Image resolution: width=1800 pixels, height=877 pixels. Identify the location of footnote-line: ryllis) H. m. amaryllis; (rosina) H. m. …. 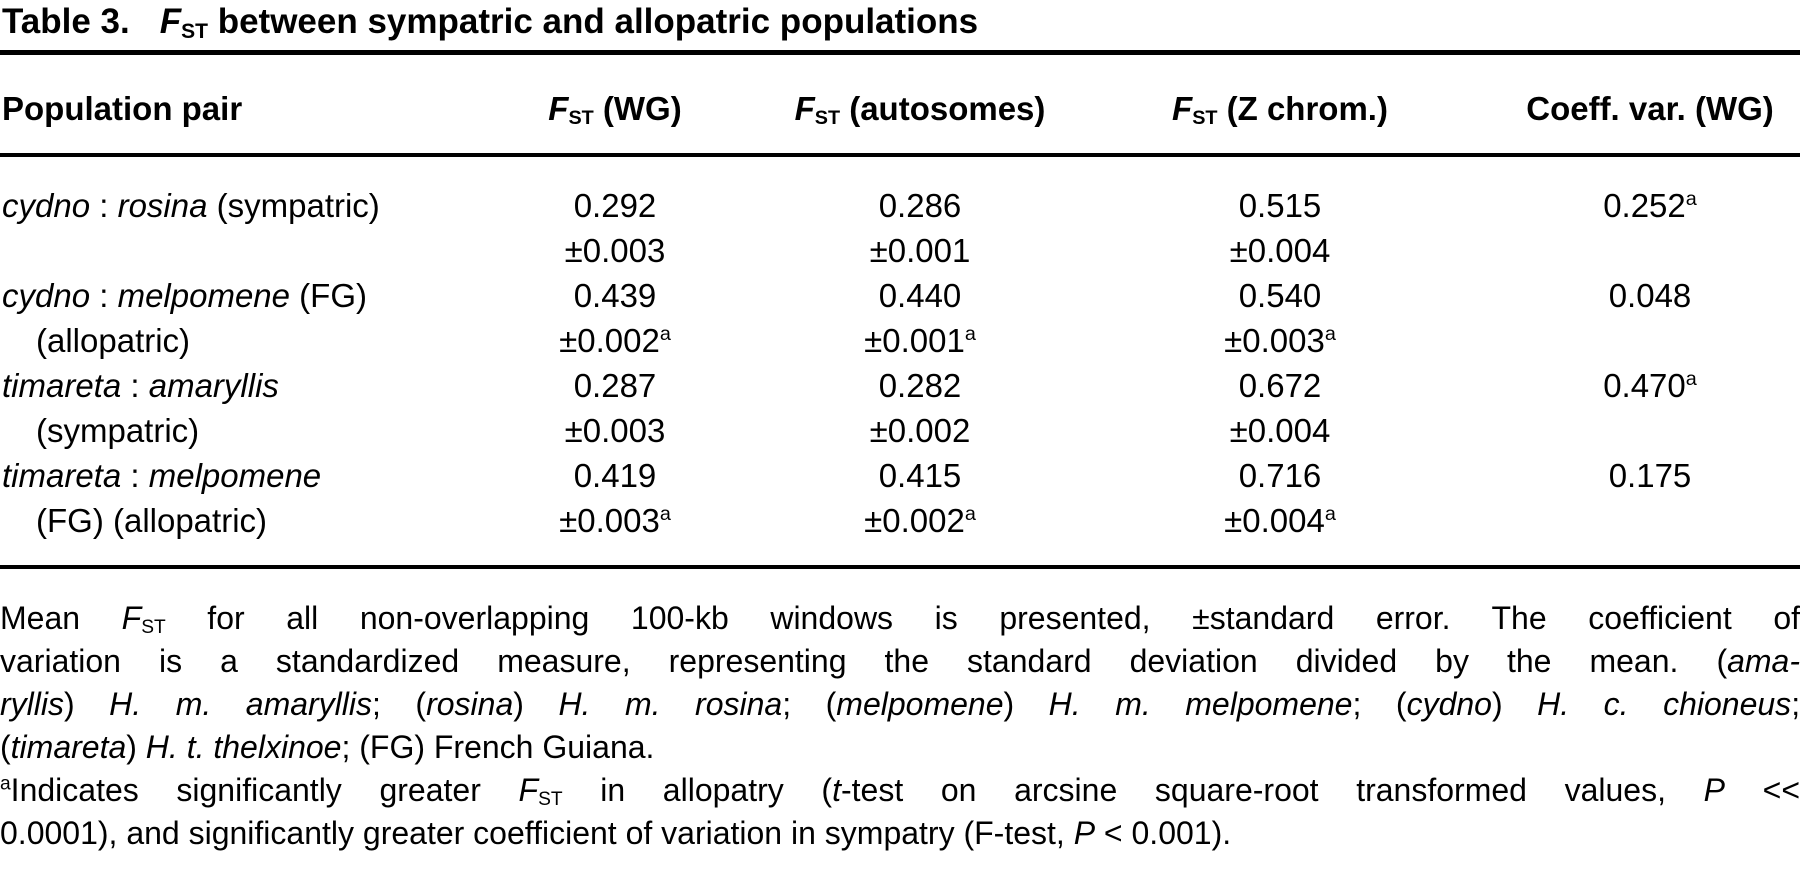
(900, 704).